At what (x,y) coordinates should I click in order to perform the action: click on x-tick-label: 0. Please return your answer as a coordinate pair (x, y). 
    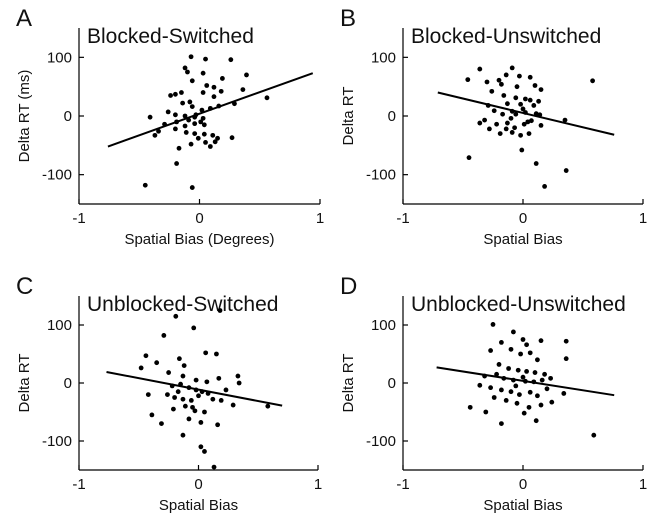
    Looking at the image, I should click on (199, 218).